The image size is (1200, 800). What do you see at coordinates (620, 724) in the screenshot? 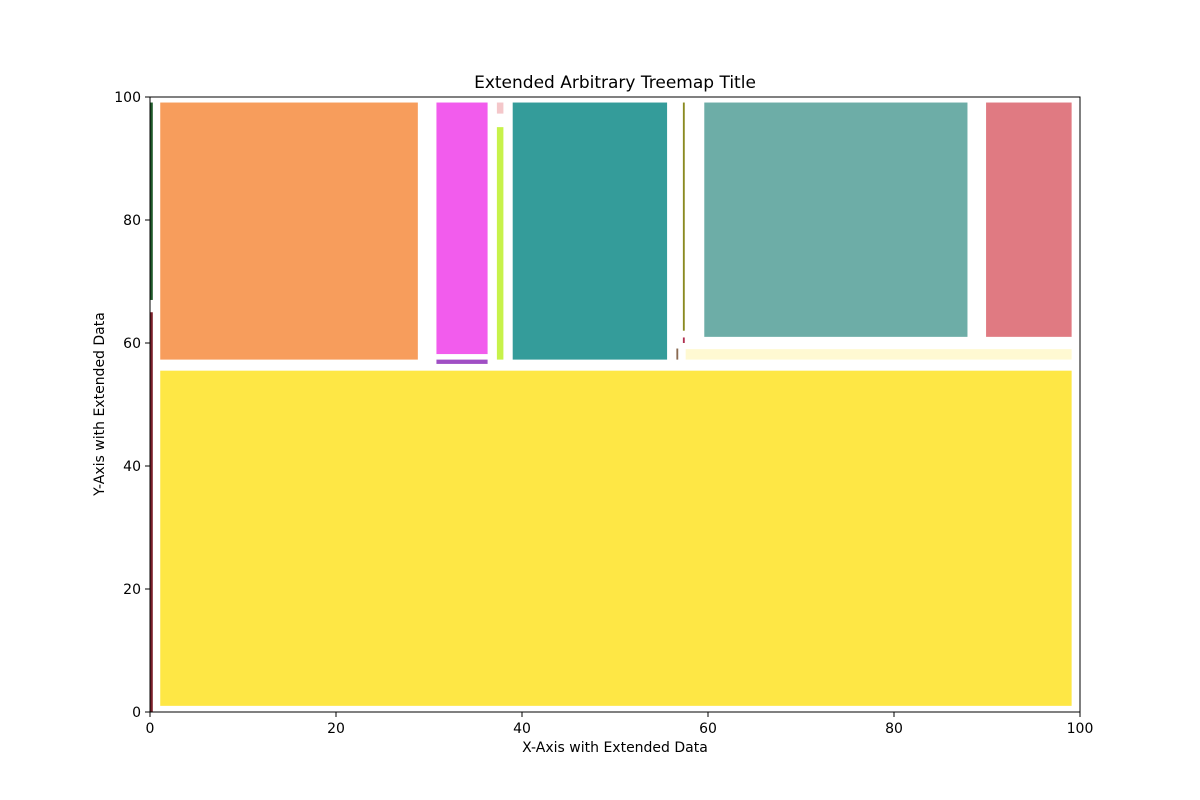
I see `x-axis-ticks: 0 20 40 60 80 100` at bounding box center [620, 724].